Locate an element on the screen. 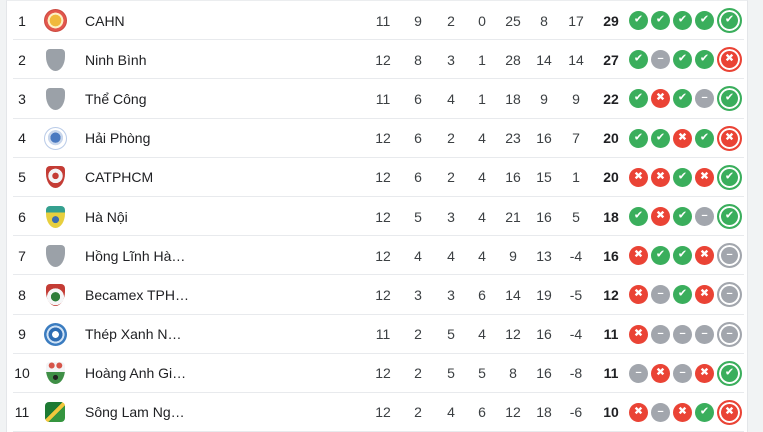 The width and height of the screenshot is (763, 432). stat-lost: 1 is located at coordinates (482, 59).